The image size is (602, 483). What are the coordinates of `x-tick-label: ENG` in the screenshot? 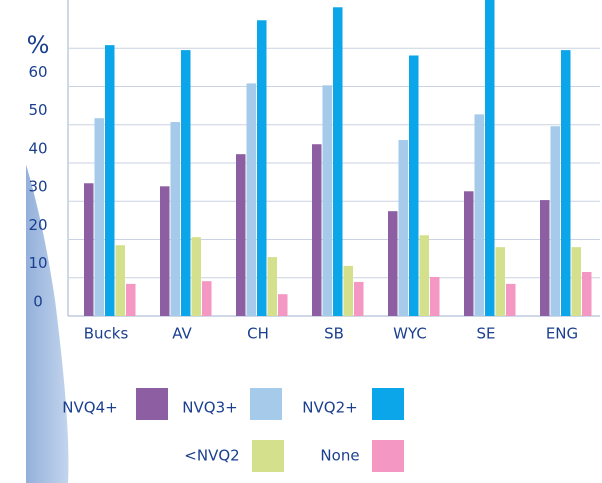 It's located at (562, 334).